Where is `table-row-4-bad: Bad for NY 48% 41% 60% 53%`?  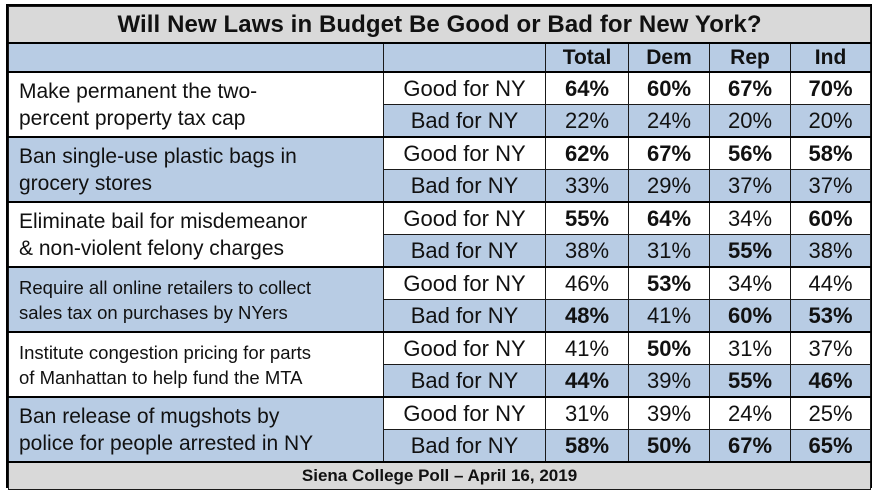 table-row-4-bad: Bad for NY 48% 41% 60% 53% is located at coordinates (440, 316).